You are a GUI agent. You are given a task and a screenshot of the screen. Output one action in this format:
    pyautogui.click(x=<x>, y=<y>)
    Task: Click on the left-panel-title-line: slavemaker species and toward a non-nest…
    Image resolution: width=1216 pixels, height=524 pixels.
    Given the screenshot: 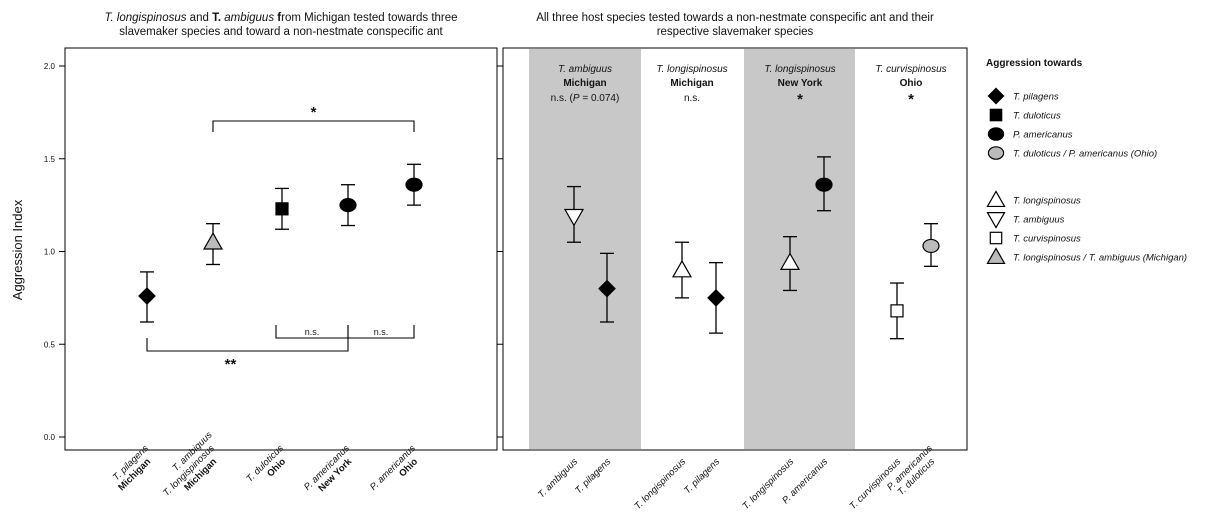 What is the action you would take?
    pyautogui.click(x=281, y=32)
    